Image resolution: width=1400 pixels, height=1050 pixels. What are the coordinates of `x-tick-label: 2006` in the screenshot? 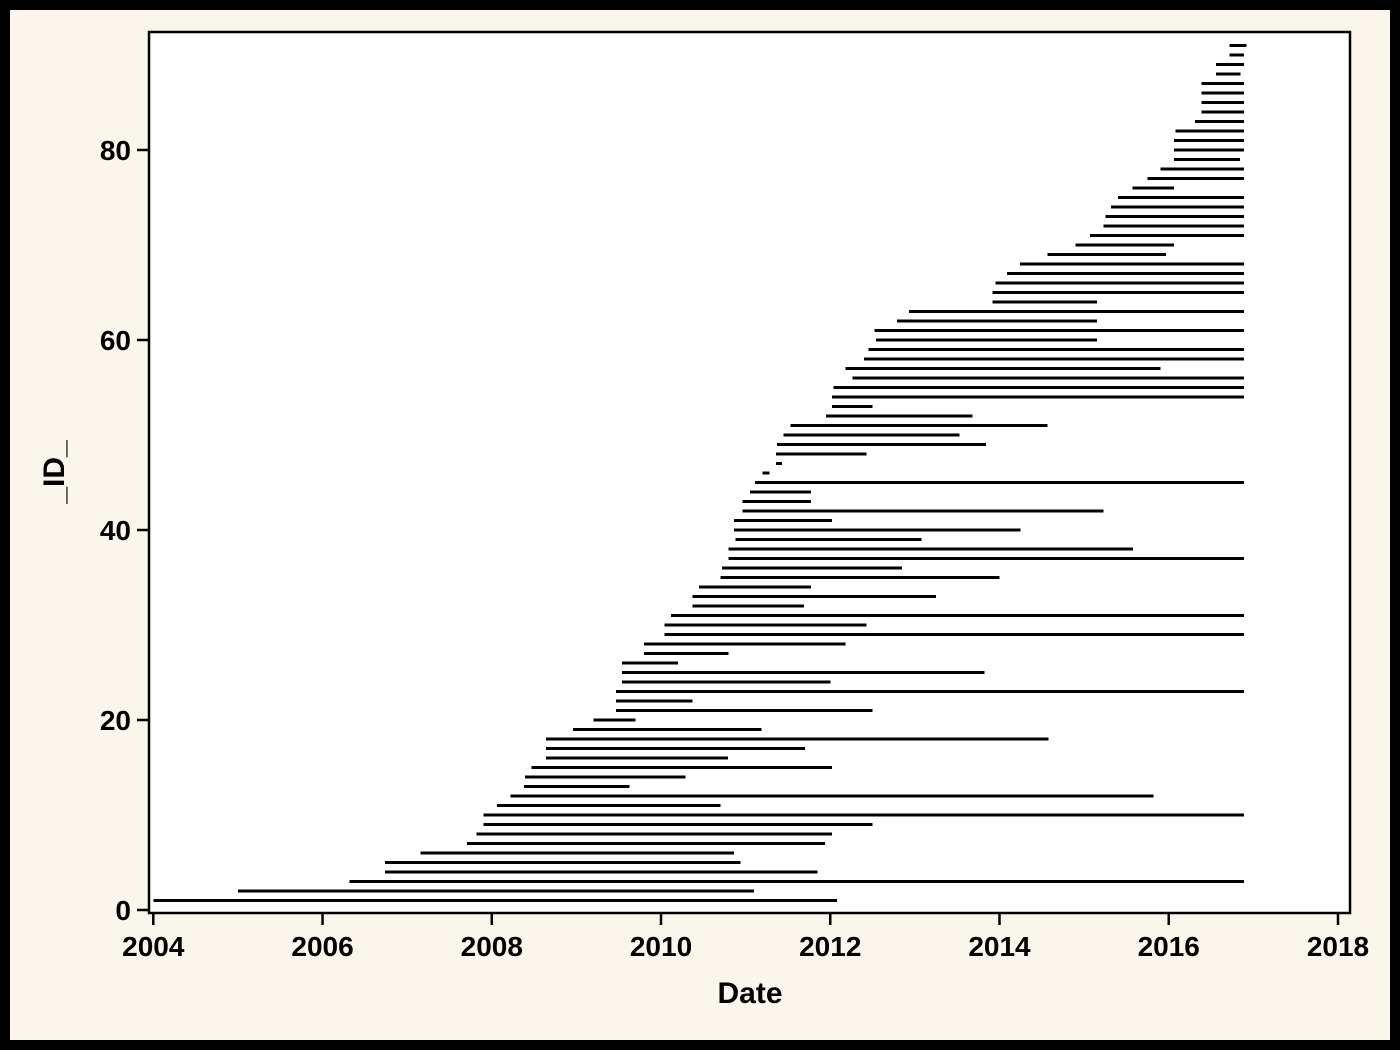 It's located at (322, 946).